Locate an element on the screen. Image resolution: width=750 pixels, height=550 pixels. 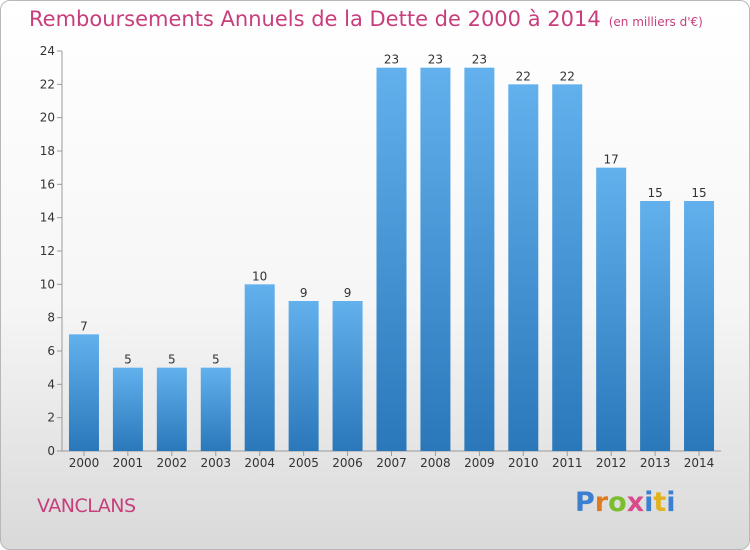
y-tick-label: 10 is located at coordinates (47, 284).